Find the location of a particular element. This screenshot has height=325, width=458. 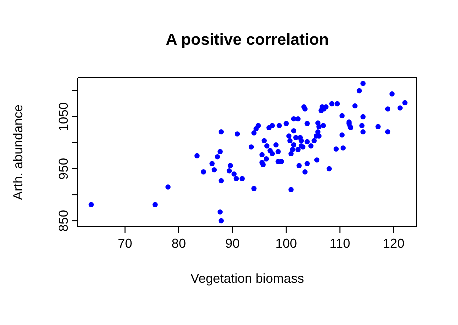

y-tick-label: 1050 is located at coordinates (63, 117).